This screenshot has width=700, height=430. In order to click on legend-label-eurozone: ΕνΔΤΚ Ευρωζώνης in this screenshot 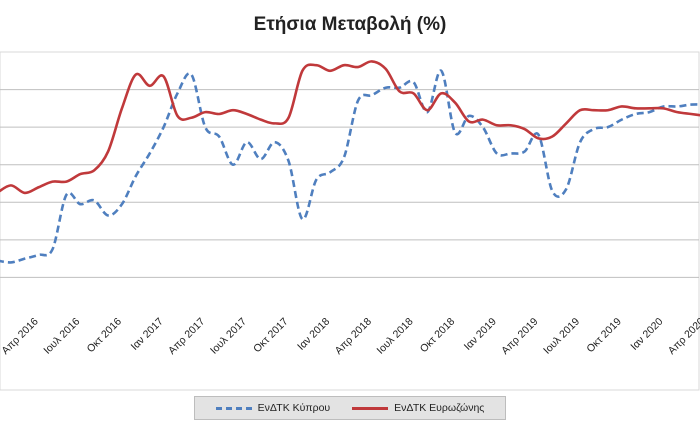, I will do `click(439, 408)`.